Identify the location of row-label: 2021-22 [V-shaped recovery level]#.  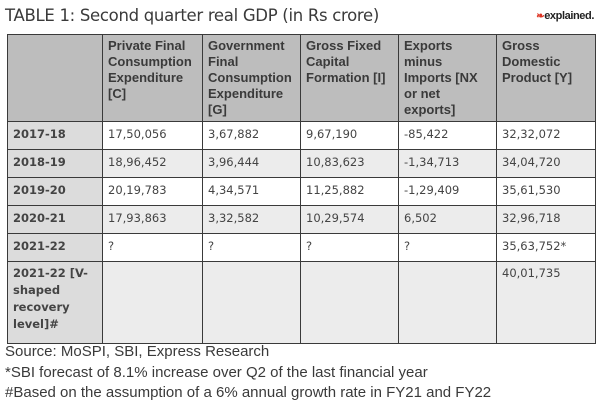
(55, 302).